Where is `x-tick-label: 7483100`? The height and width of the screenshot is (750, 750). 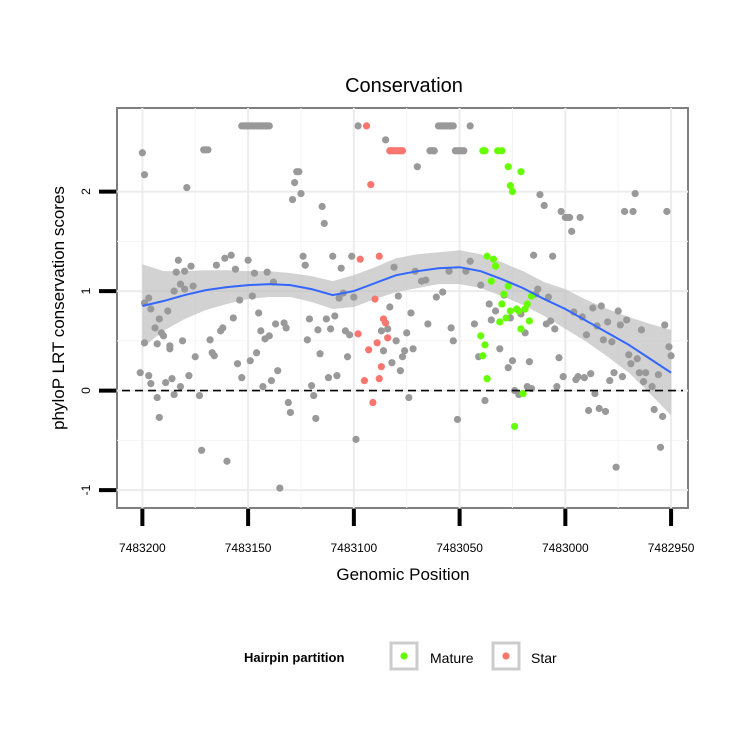
x-tick-label: 7483100 is located at coordinates (353, 548).